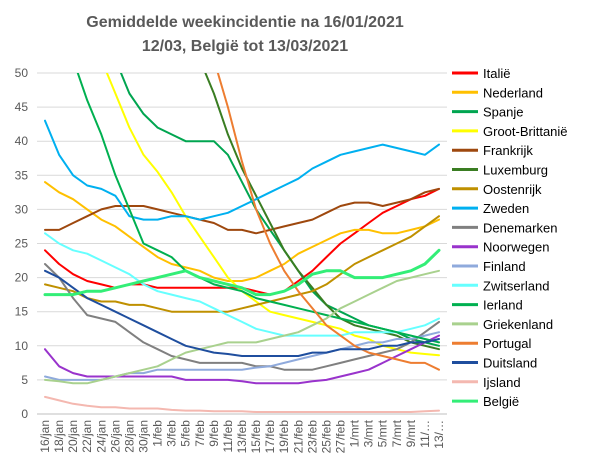  Describe the element at coordinates (504, 266) in the screenshot. I see `legend-label-finland: Finland` at that location.